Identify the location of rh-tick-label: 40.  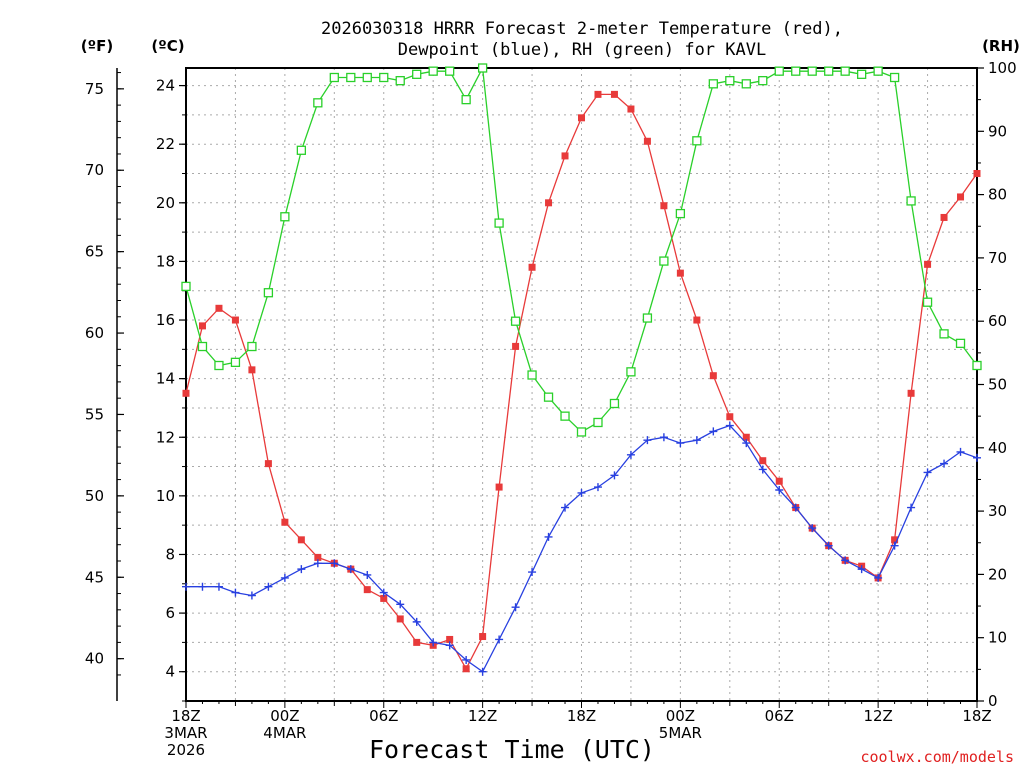
(997, 448).